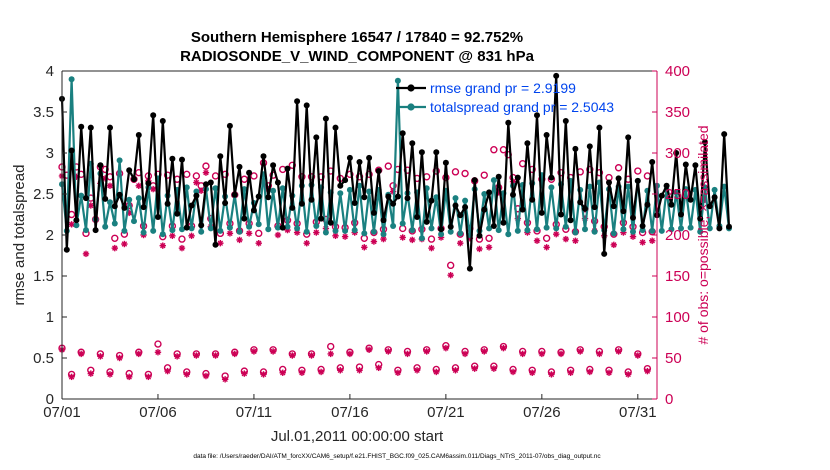 The height and width of the screenshot is (470, 830). Describe the element at coordinates (446, 412) in the screenshot. I see `x-tick-label: 07/21` at that location.